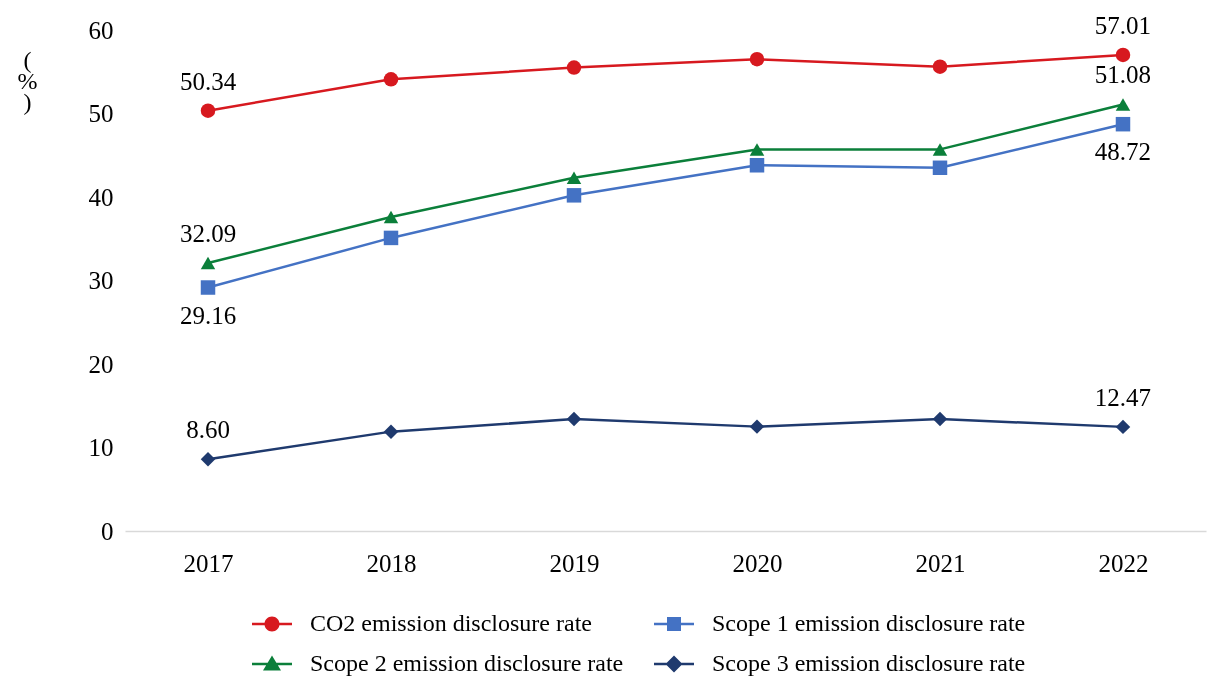 Image resolution: width=1214 pixels, height=680 pixels. I want to click on y-tick-label: 20, so click(101, 364).